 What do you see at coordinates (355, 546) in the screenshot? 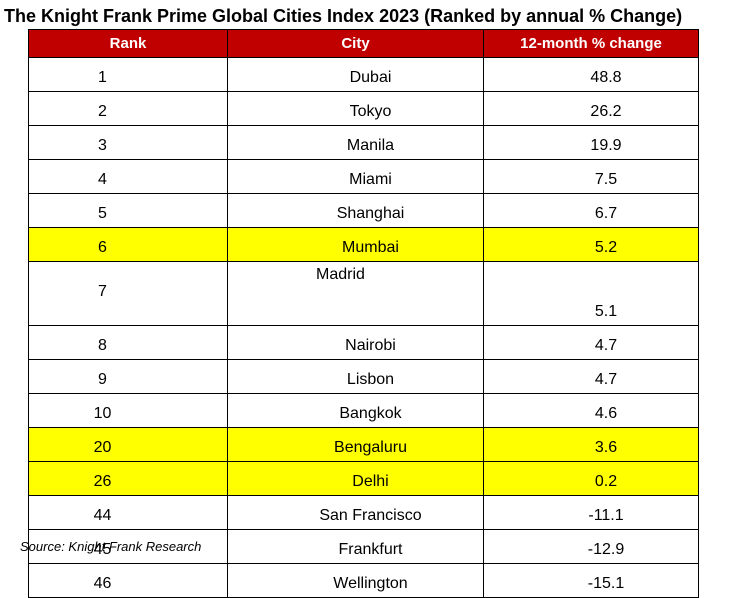
I see `city-cell: Frankfurt` at bounding box center [355, 546].